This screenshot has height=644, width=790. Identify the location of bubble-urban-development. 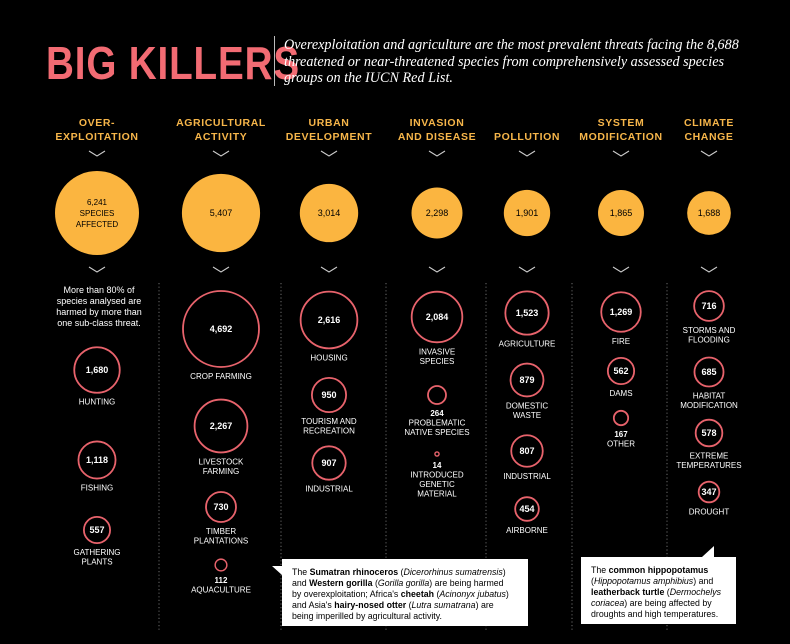
(329, 213).